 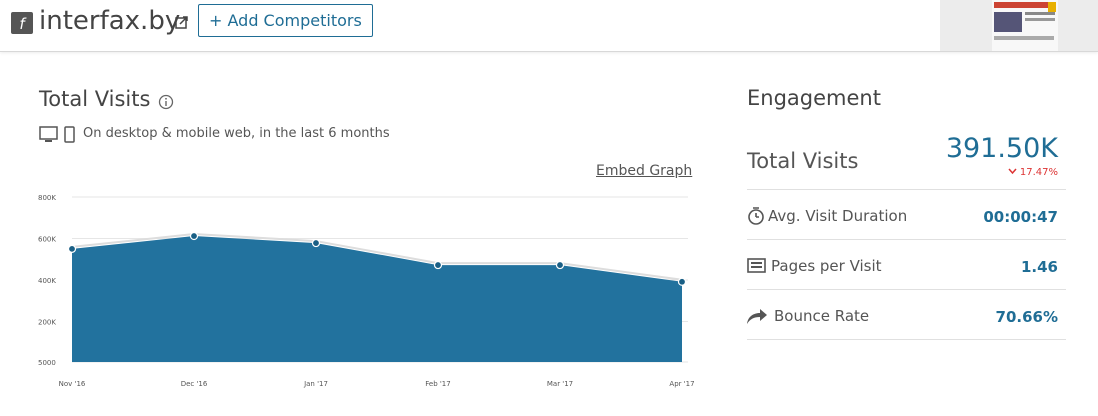 What do you see at coordinates (560, 384) in the screenshot?
I see `x-tick-label: Mar '17` at bounding box center [560, 384].